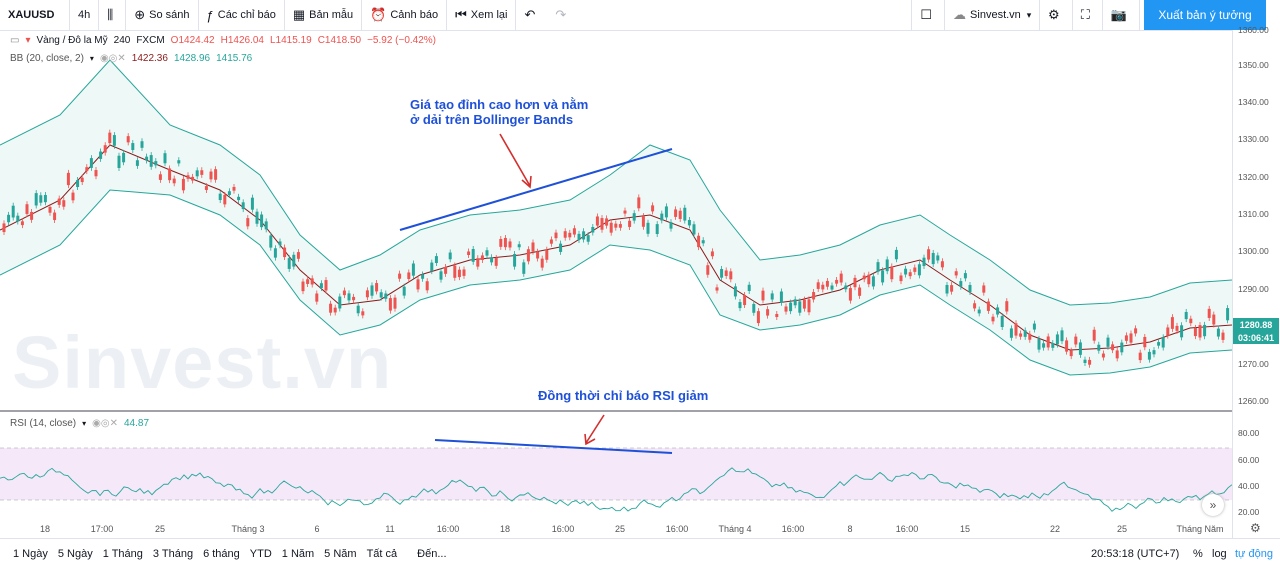  What do you see at coordinates (928, 15) in the screenshot?
I see `layout-button: ☐` at bounding box center [928, 15].